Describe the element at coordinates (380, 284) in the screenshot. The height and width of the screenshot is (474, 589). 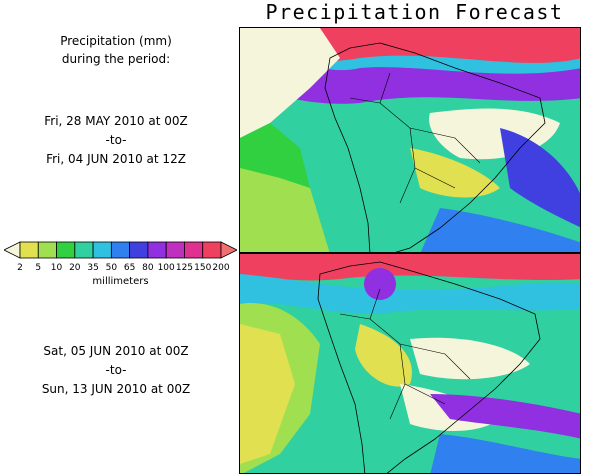
I see `precip-core-heavy` at that location.